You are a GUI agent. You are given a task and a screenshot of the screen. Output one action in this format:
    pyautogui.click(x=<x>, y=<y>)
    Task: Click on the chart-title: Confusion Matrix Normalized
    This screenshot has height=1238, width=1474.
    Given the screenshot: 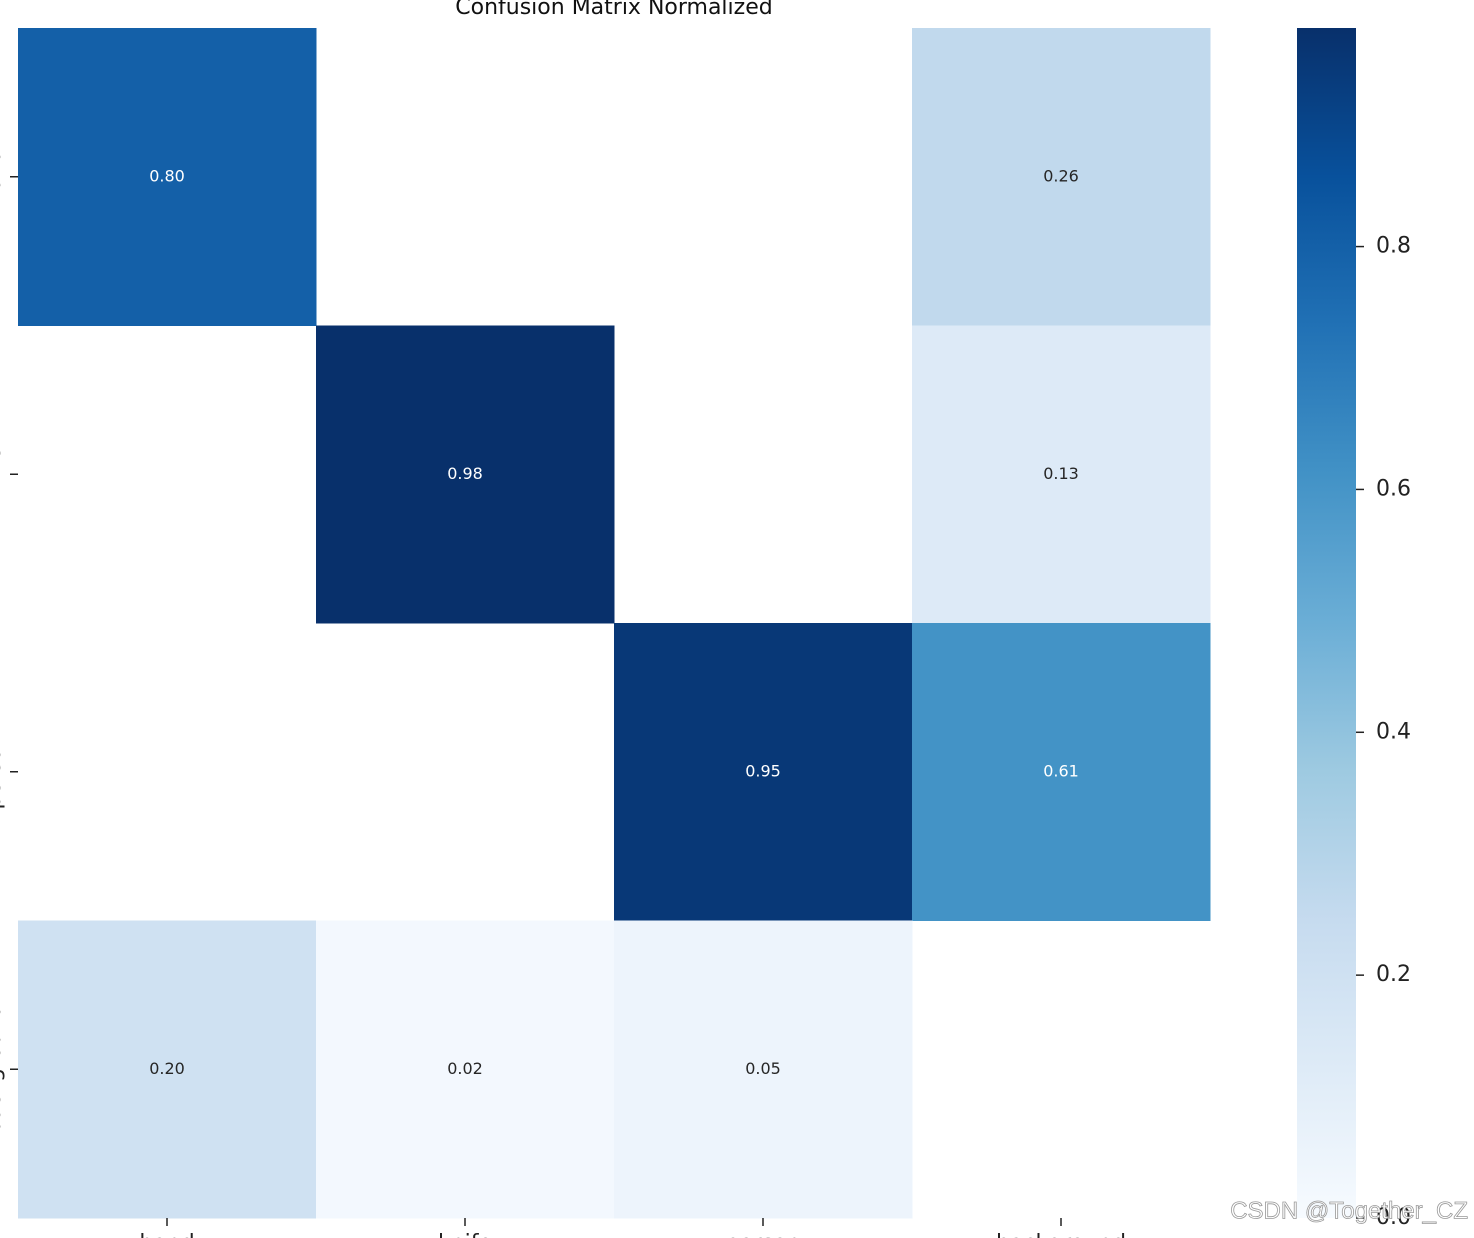 What is the action you would take?
    pyautogui.click(x=613, y=10)
    